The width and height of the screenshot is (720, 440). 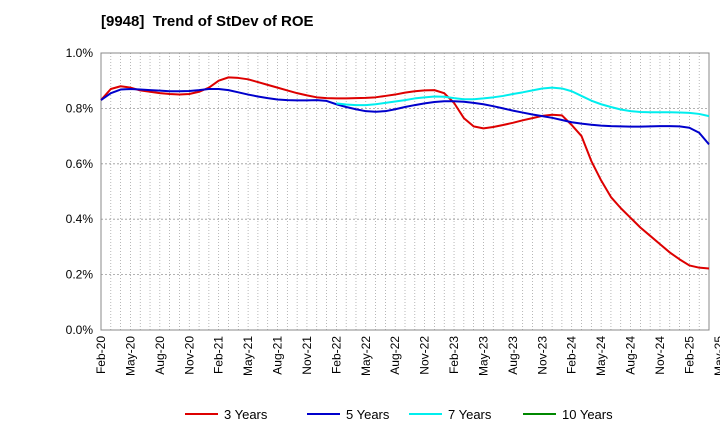 What do you see at coordinates (307, 355) in the screenshot?
I see `x-tick-label: Nov-21` at bounding box center [307, 355].